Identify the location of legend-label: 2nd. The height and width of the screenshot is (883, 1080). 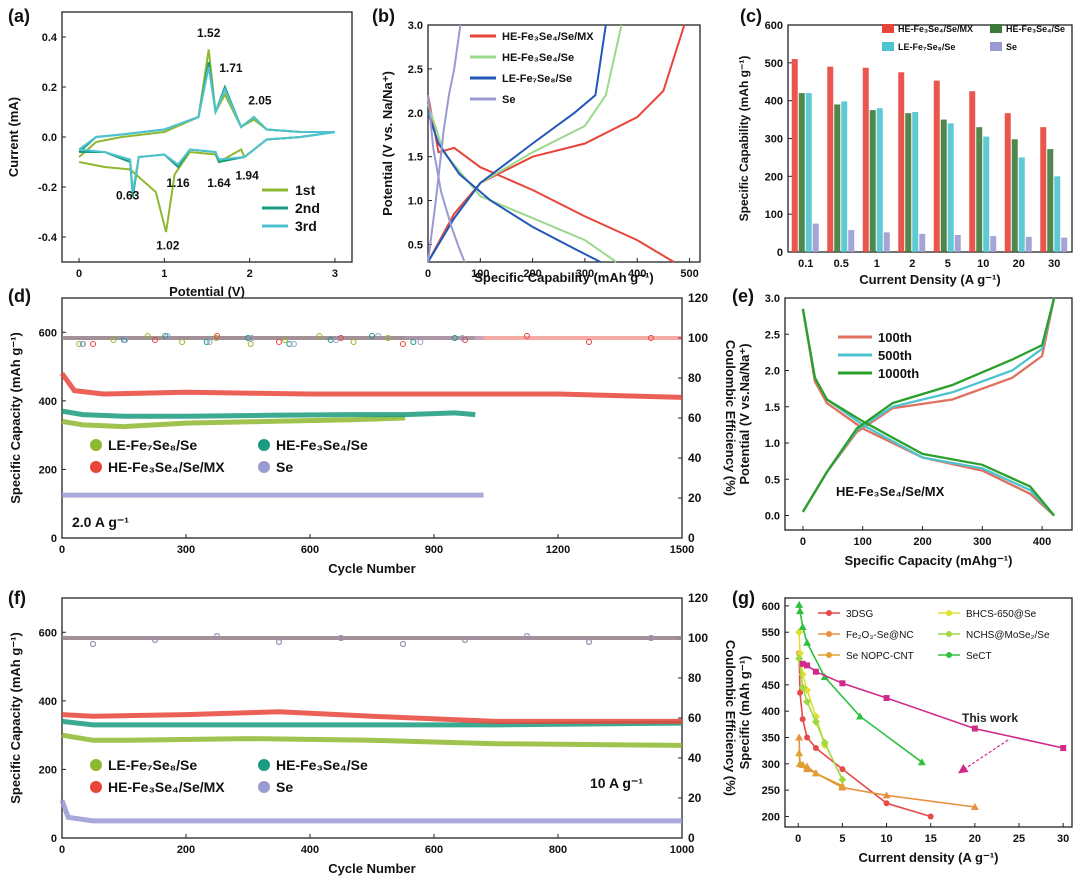
(307, 208).